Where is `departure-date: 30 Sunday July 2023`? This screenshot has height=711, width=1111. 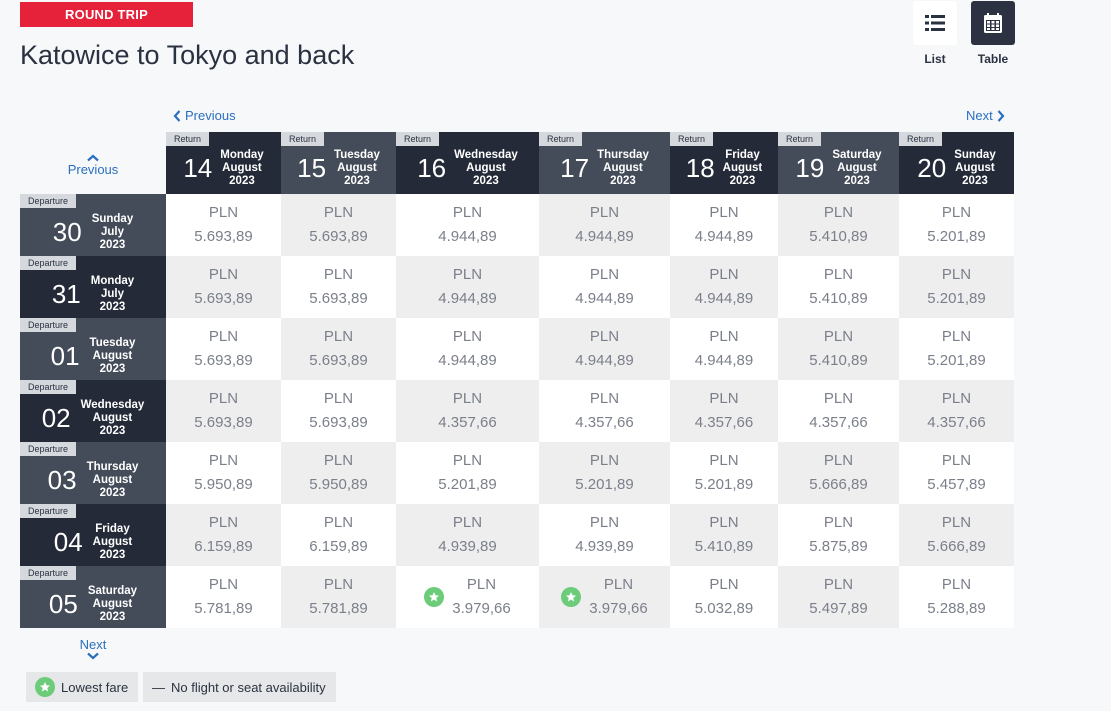
departure-date: 30 Sunday July 2023 is located at coordinates (93, 232).